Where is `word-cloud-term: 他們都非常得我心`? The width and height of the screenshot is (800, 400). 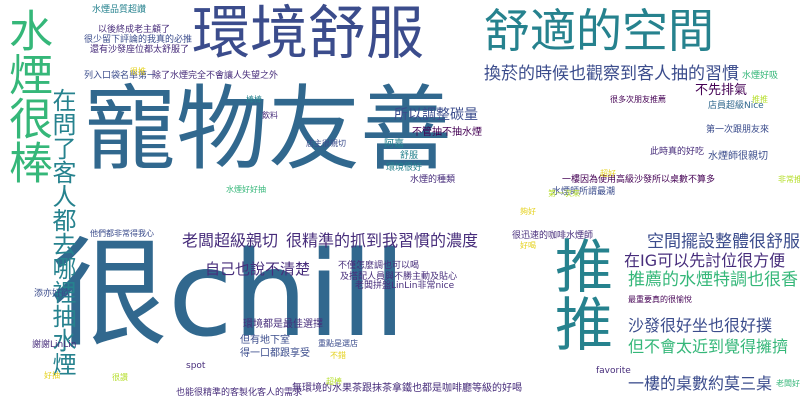
word-cloud-term: 他們都非常得我心 is located at coordinates (122, 233).